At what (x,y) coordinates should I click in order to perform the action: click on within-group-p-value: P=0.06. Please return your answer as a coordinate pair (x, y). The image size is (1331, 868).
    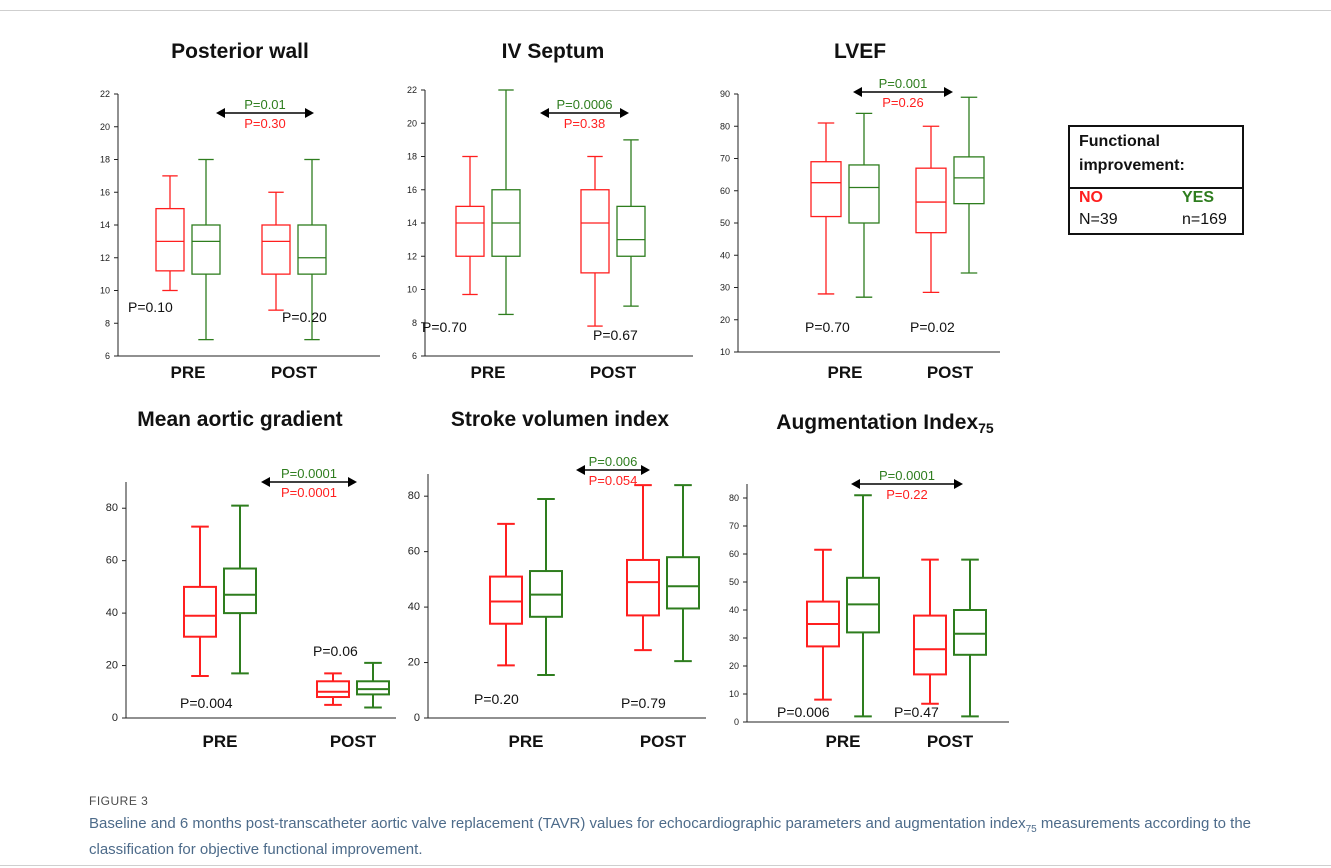
    Looking at the image, I should click on (335, 651).